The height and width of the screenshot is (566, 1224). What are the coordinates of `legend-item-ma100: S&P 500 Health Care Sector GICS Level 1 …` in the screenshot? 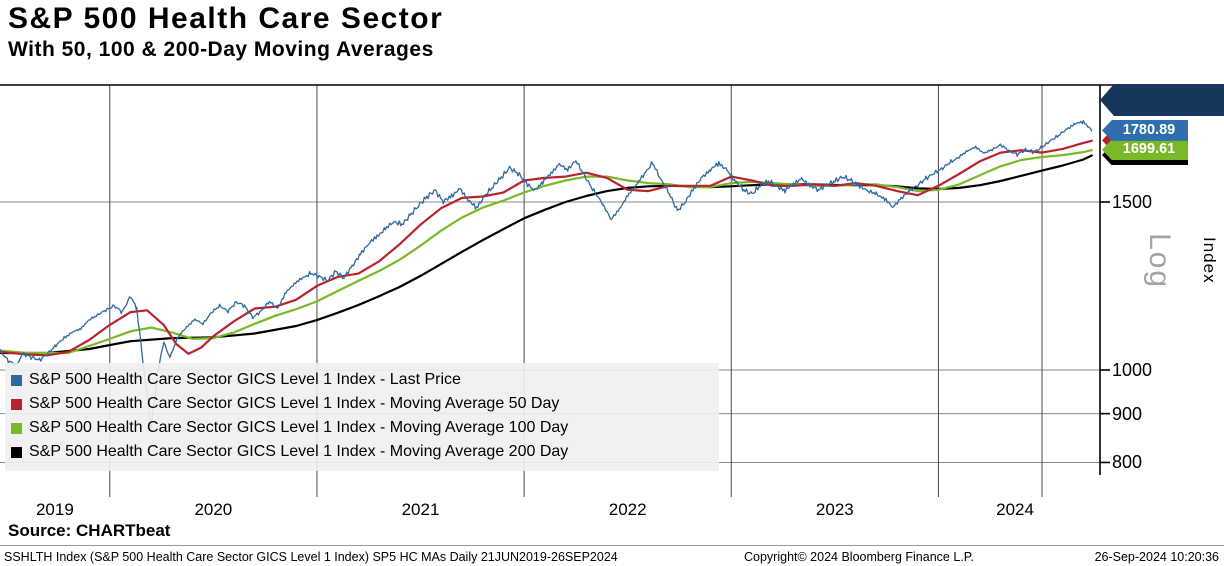 It's located at (360, 428).